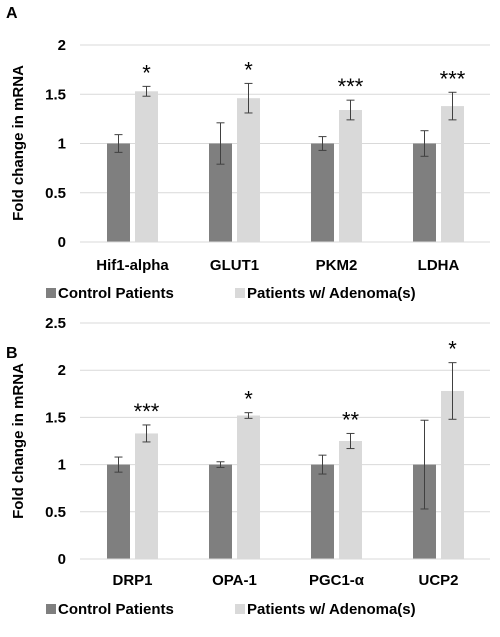 The height and width of the screenshot is (637, 500). I want to click on x-tick-label: OPA-1, so click(234, 580).